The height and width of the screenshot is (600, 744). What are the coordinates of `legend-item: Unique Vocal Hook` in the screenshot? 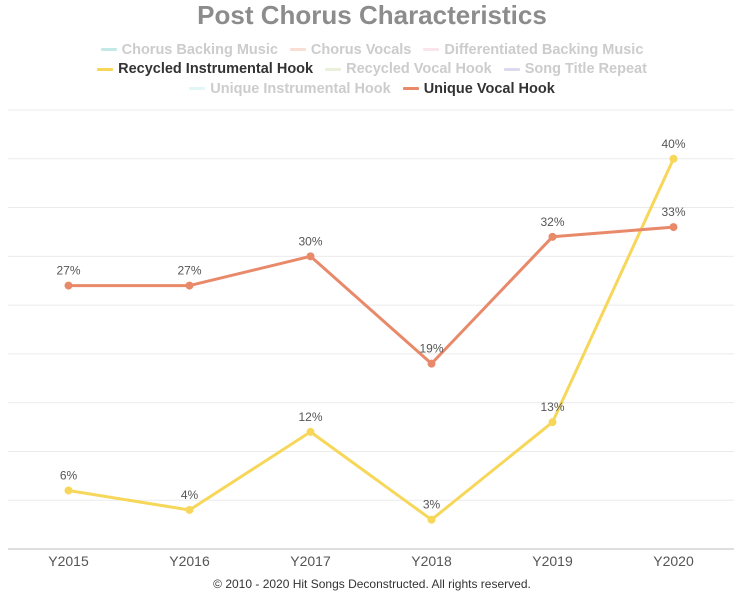 It's located at (478, 88).